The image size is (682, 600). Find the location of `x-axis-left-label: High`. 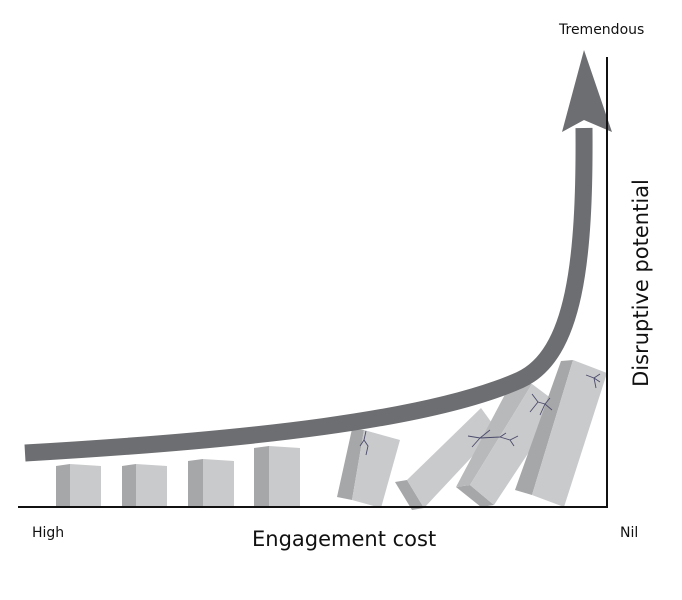

x-axis-left-label: High is located at coordinates (48, 533).